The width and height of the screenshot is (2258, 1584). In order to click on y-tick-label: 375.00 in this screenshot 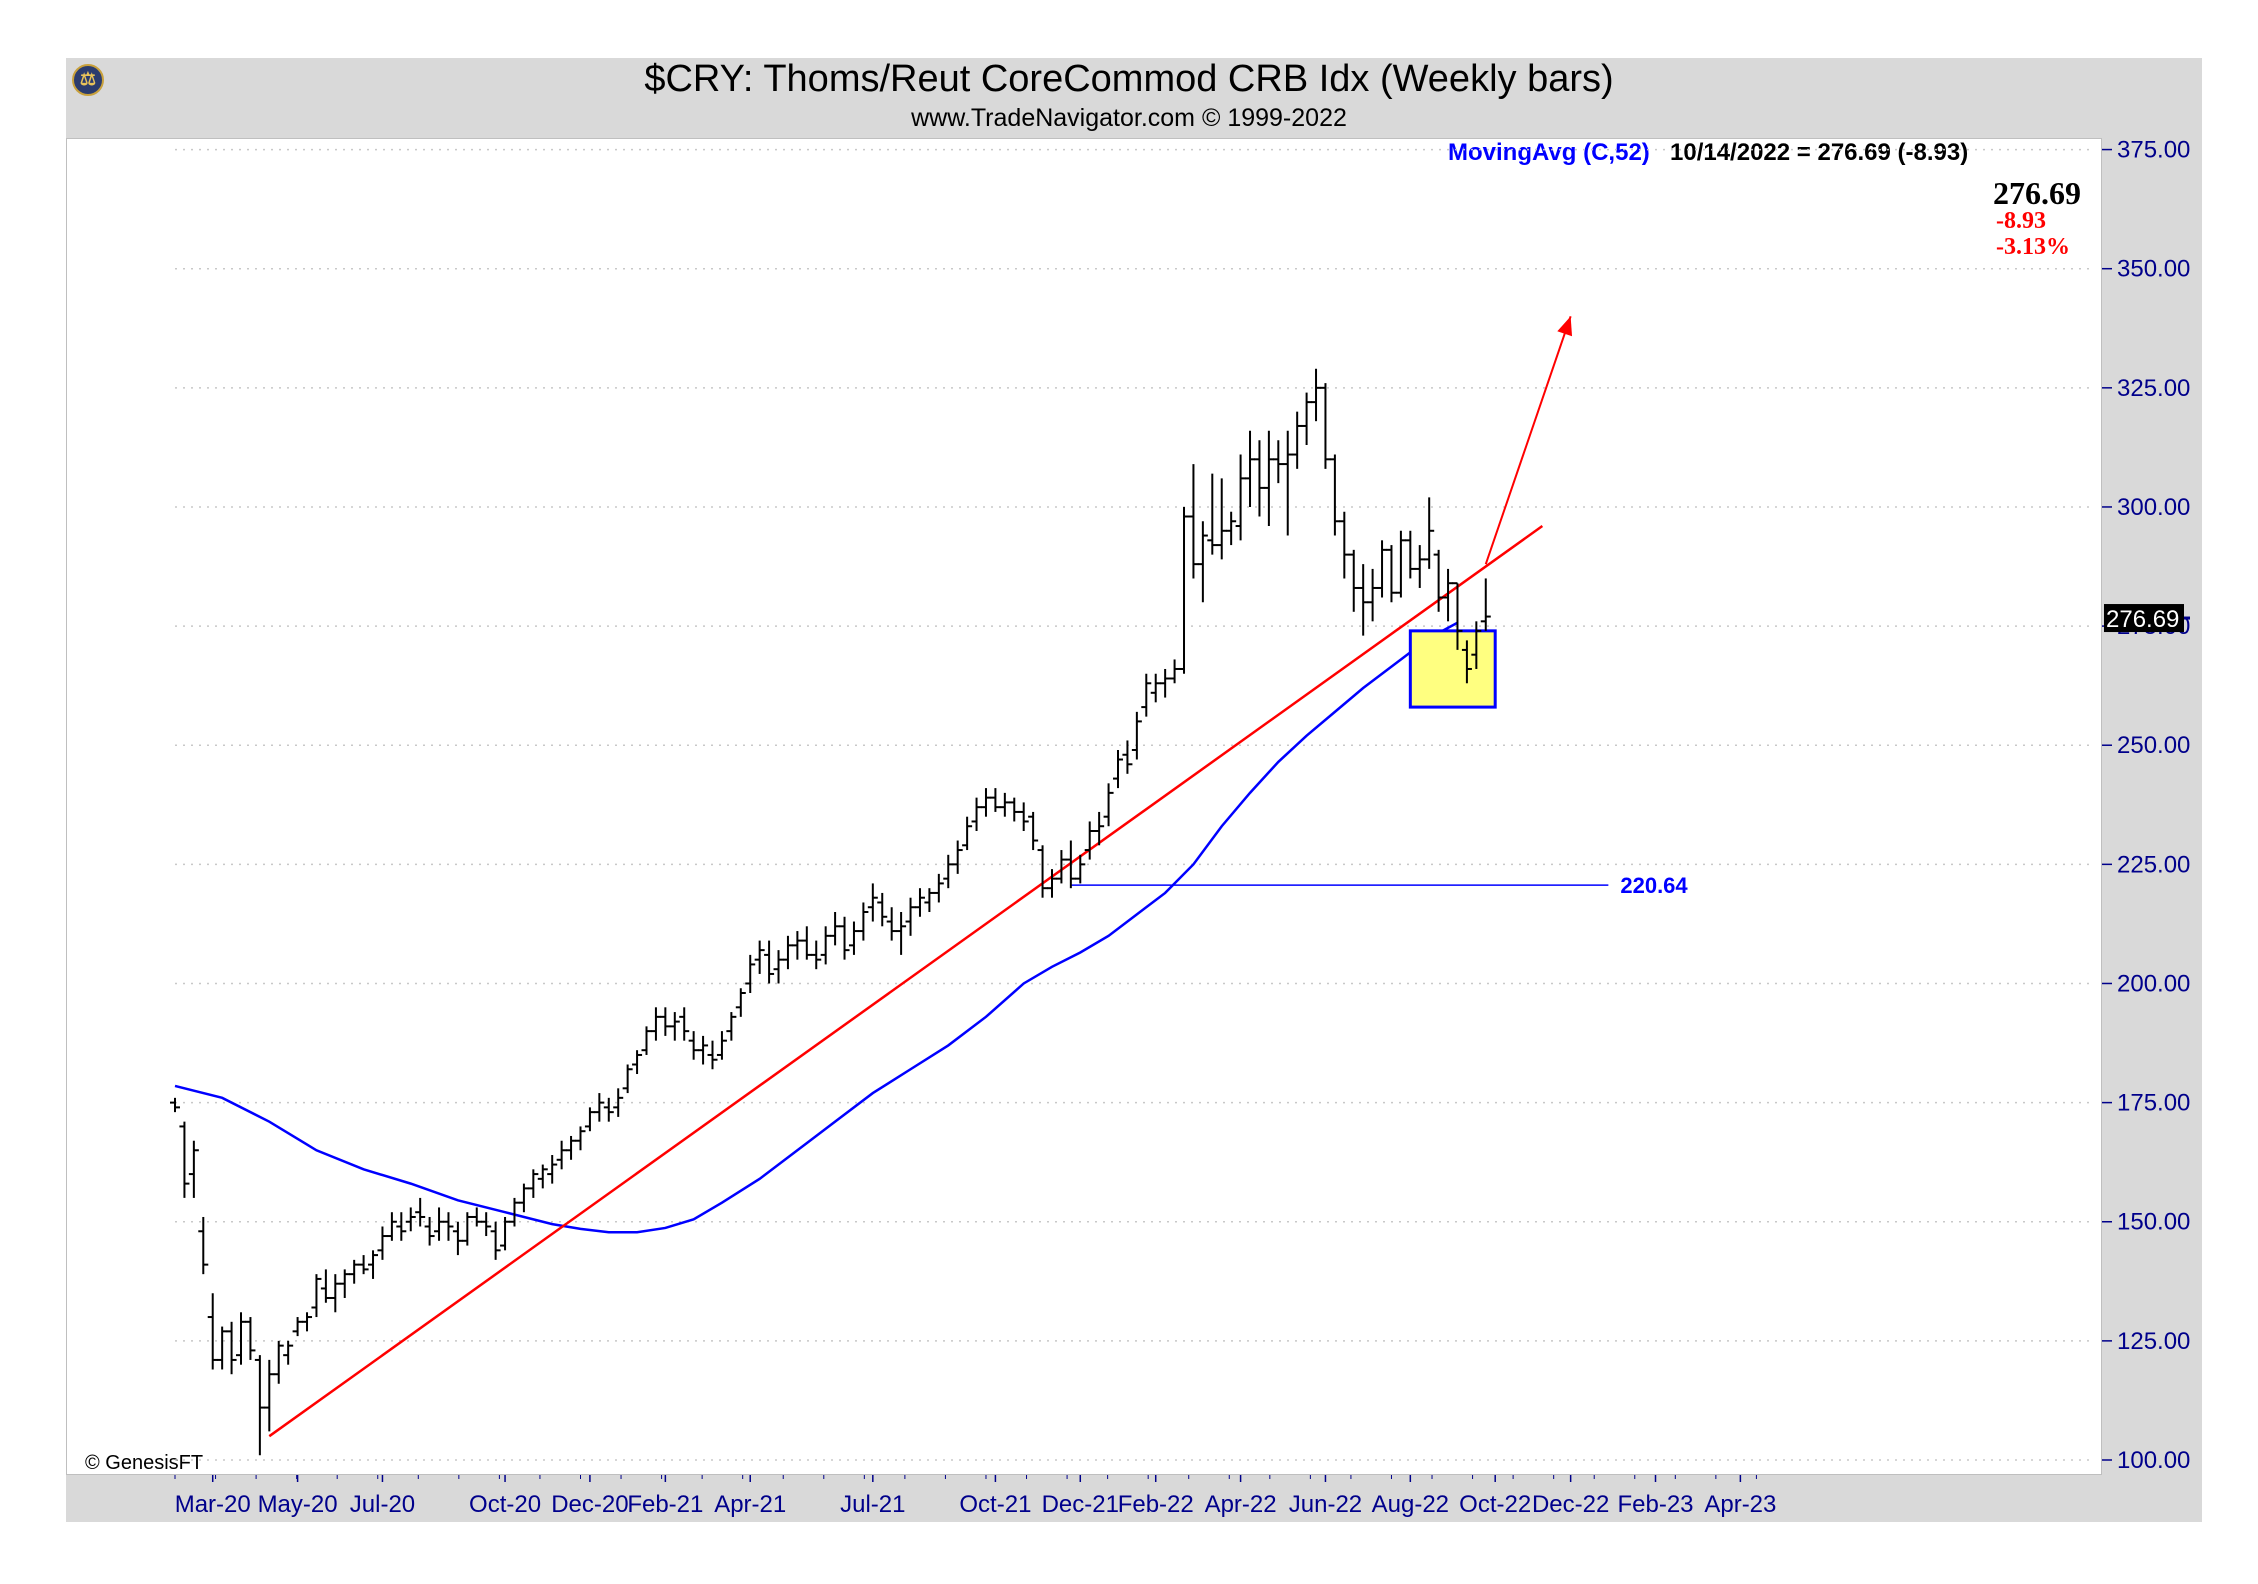, I will do `click(2153, 150)`.